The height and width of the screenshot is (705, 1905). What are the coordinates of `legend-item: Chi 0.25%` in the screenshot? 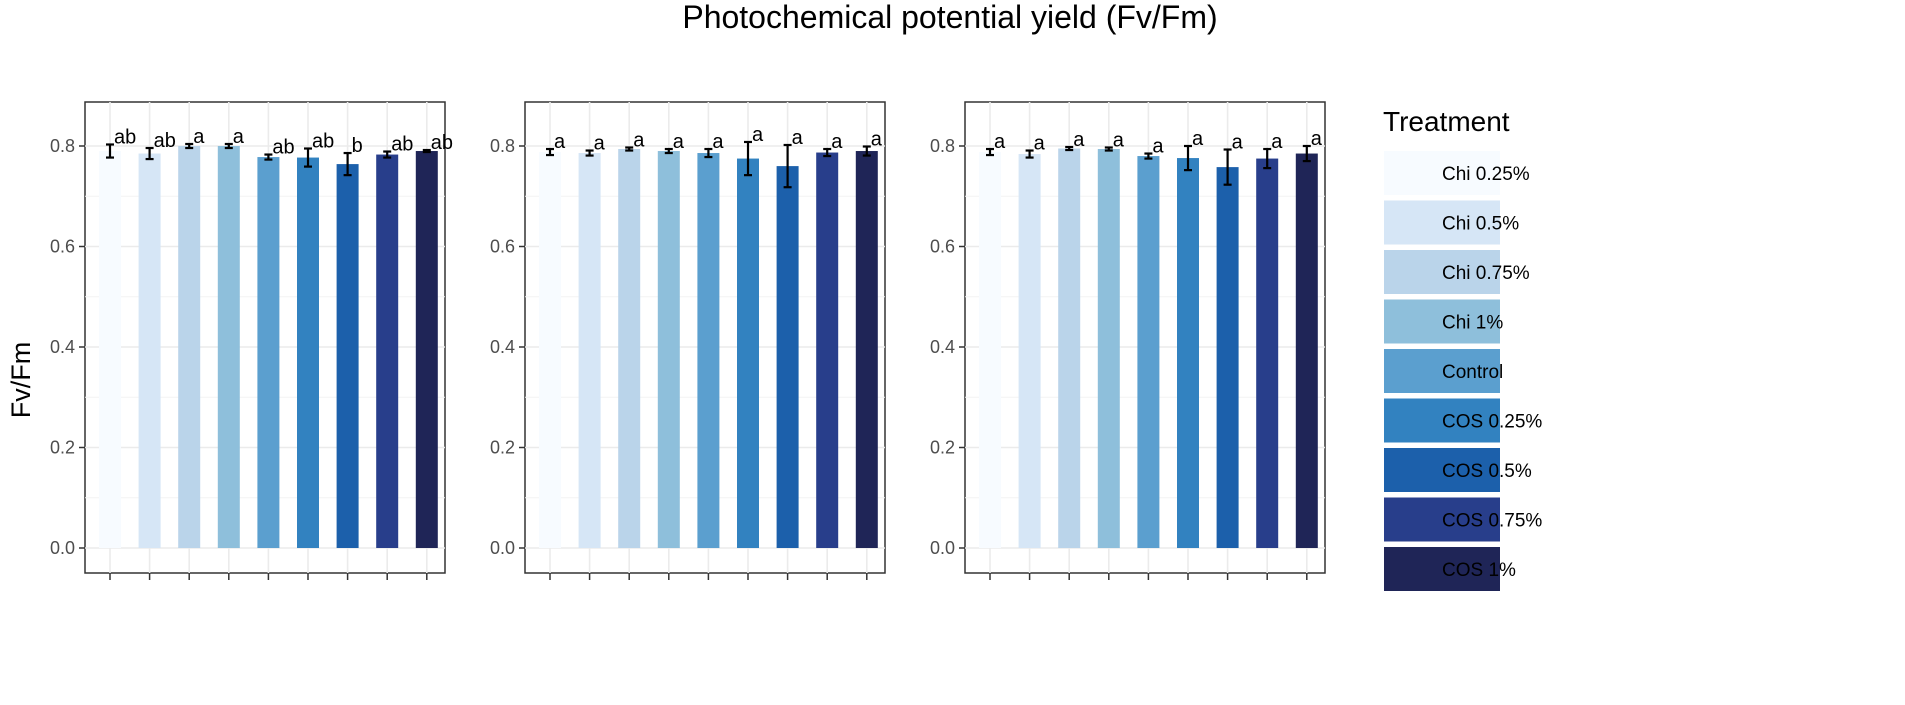 It's located at (1456, 173).